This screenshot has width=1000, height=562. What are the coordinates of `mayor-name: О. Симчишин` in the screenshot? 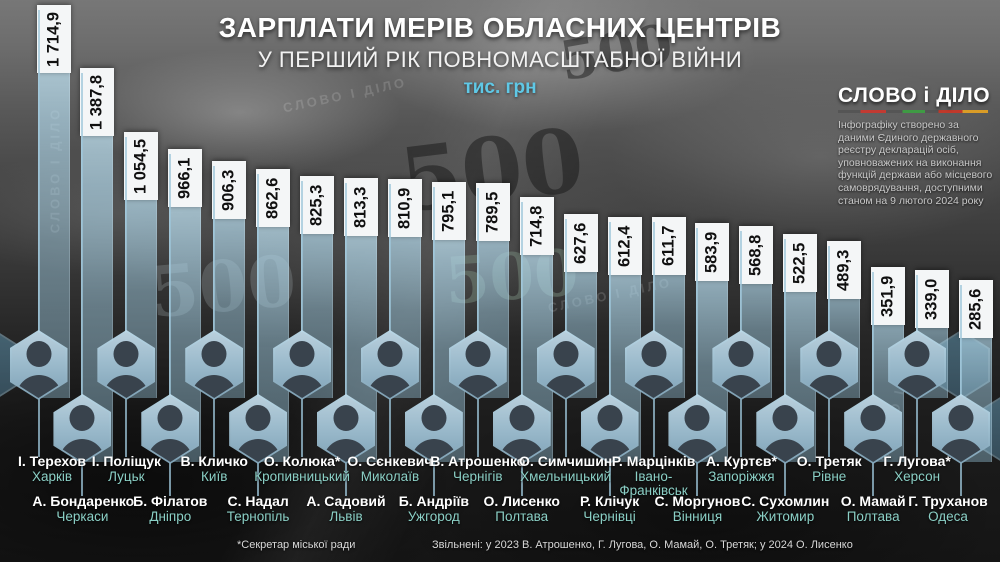 It's located at (566, 461).